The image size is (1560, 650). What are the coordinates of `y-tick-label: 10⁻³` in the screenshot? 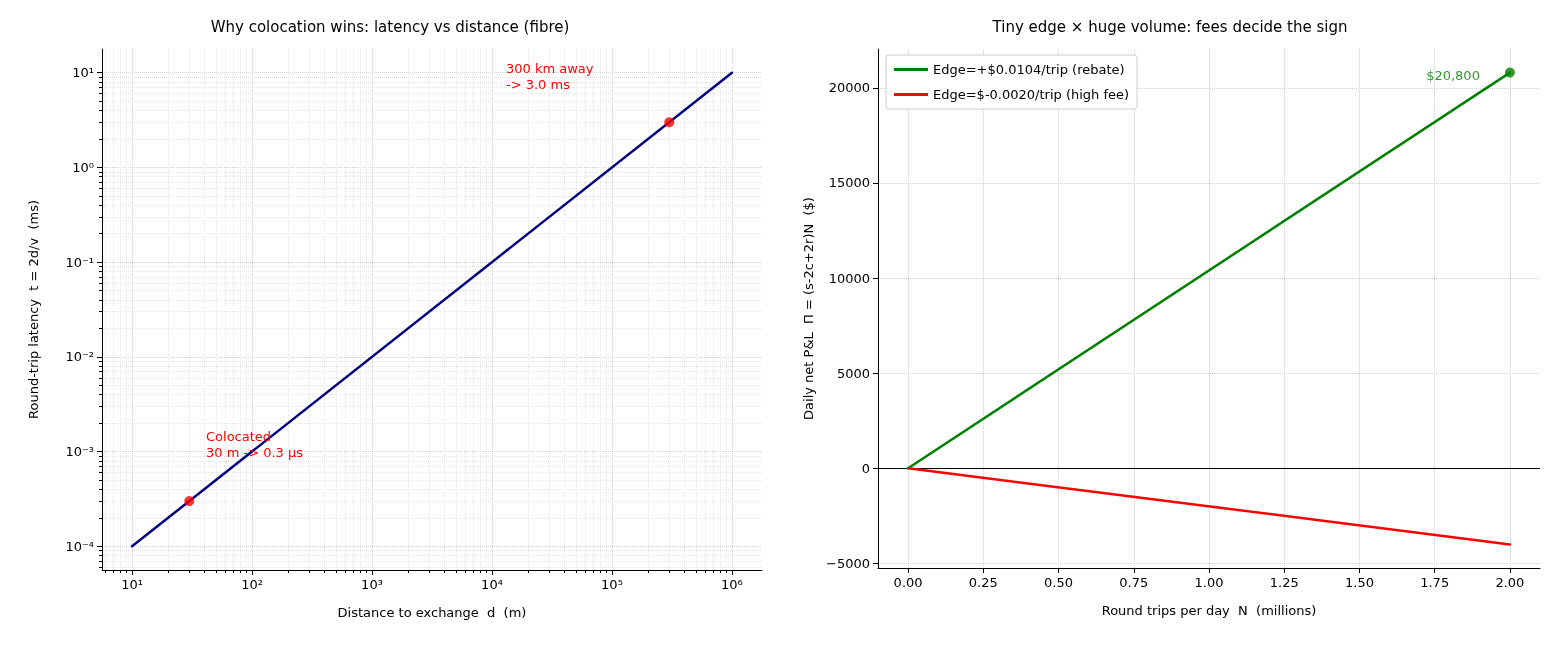 It's located at (79, 452).